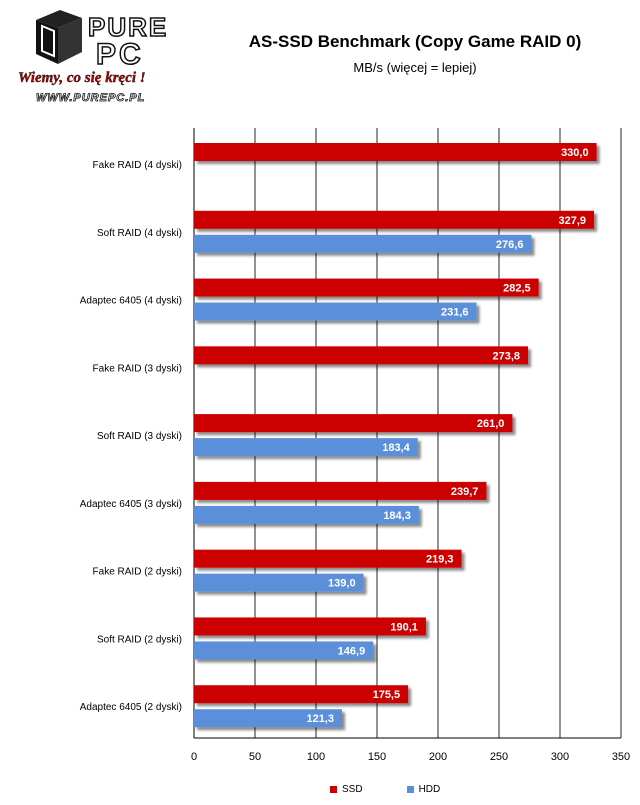  I want to click on data-label: 183,4, so click(396, 448).